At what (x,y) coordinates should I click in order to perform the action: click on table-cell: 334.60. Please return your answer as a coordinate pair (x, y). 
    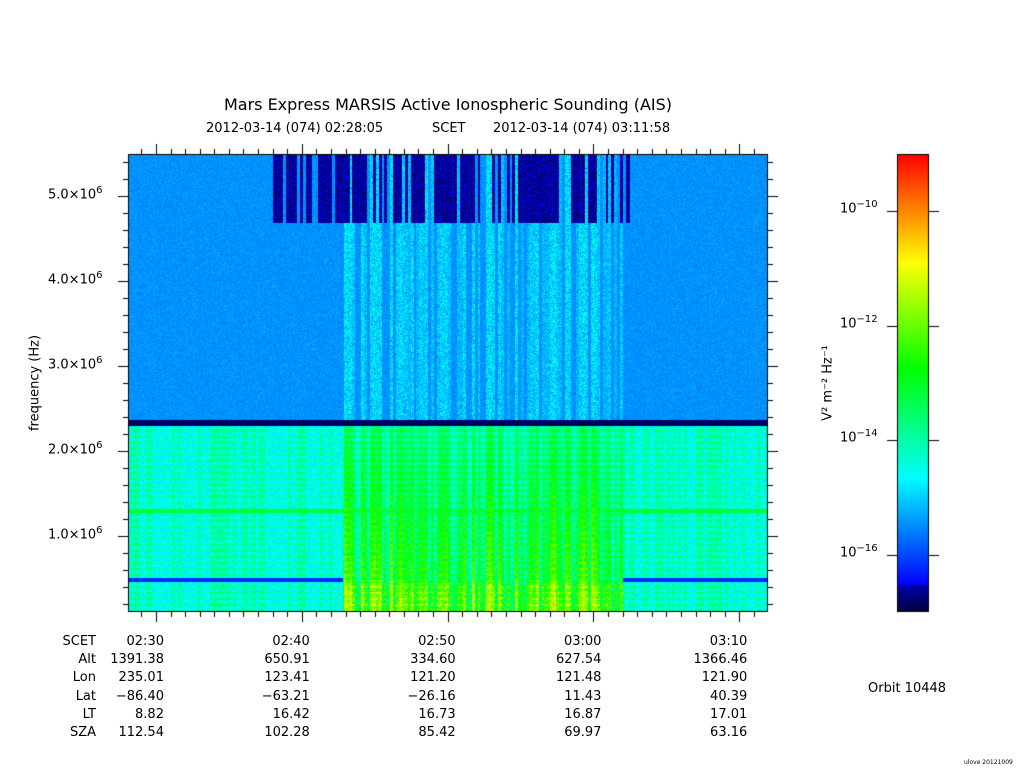
    Looking at the image, I should click on (433, 660).